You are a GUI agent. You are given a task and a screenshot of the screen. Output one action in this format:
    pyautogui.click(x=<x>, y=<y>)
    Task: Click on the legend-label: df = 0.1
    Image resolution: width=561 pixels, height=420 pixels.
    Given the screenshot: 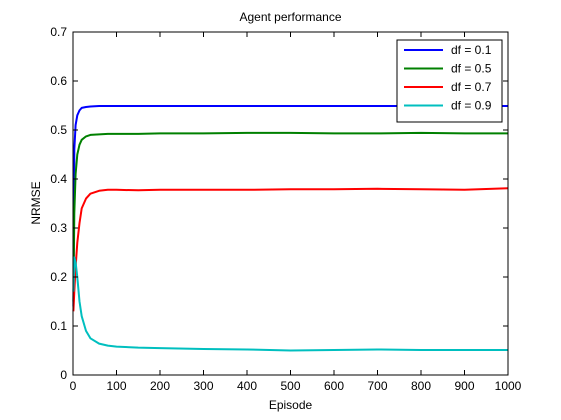 What is the action you would take?
    pyautogui.click(x=471, y=50)
    